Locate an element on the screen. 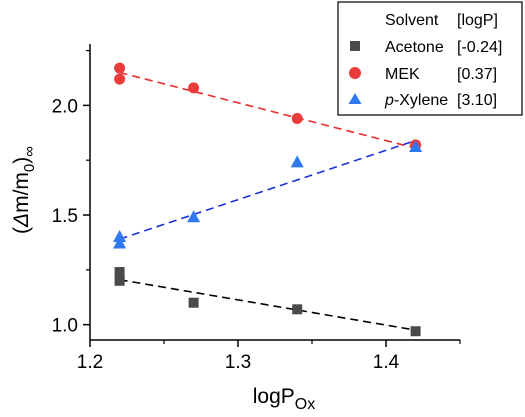  legend-header-logp: [logP] is located at coordinates (477, 20).